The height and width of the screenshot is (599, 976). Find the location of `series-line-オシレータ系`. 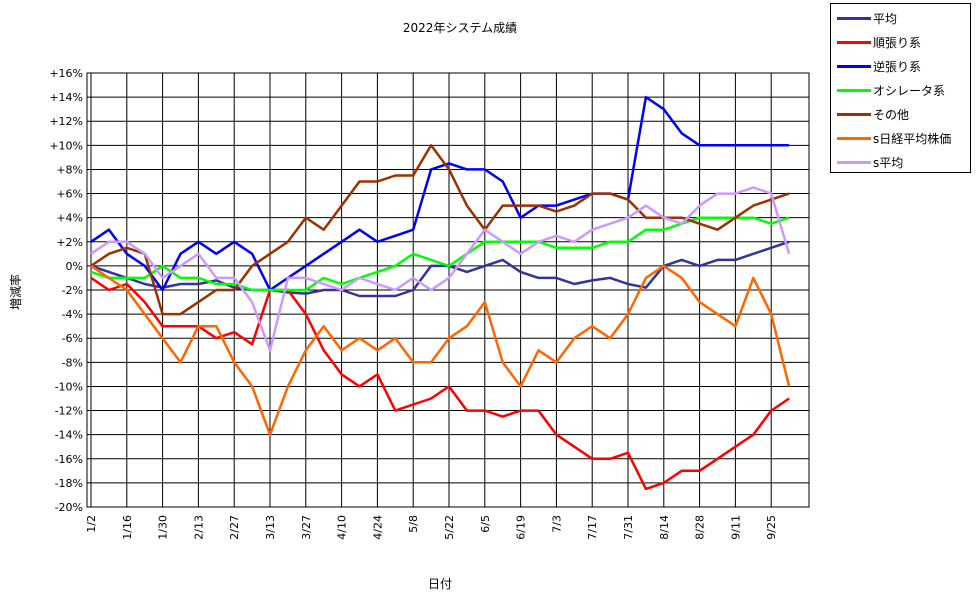

series-line-オシレータ系 is located at coordinates (440, 254).